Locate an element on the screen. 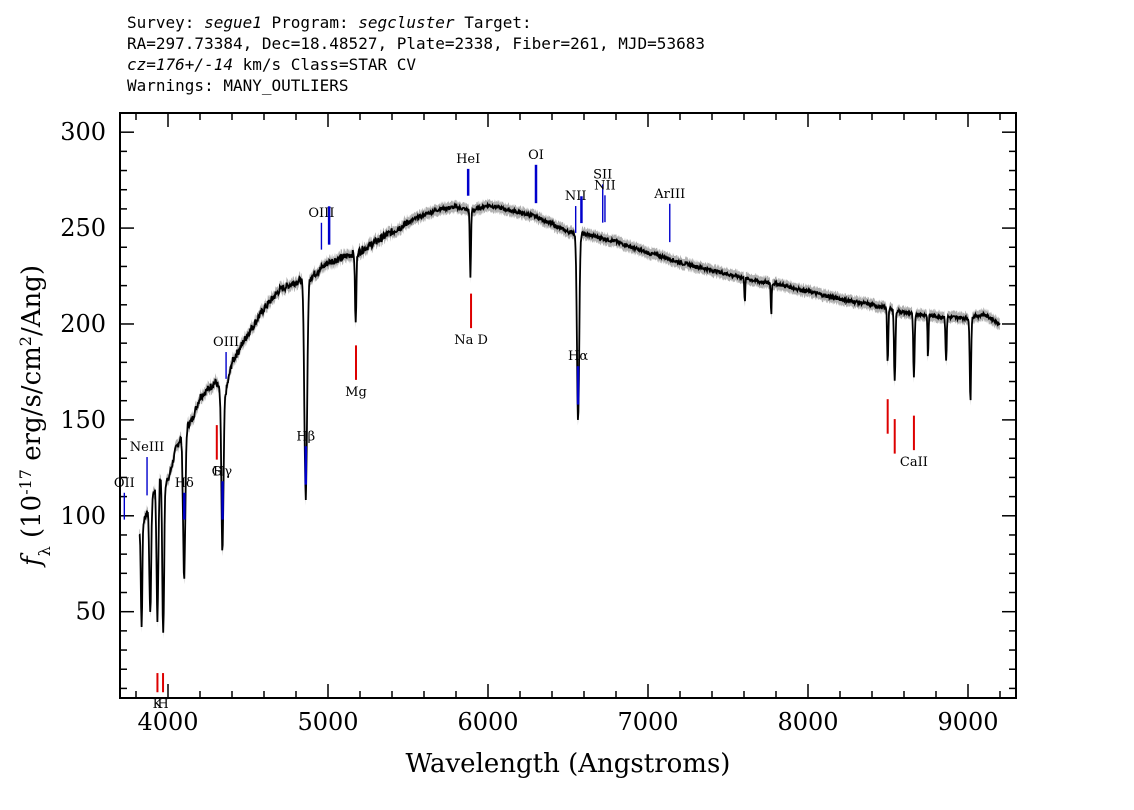  emission-line-label: OI is located at coordinates (536, 155).